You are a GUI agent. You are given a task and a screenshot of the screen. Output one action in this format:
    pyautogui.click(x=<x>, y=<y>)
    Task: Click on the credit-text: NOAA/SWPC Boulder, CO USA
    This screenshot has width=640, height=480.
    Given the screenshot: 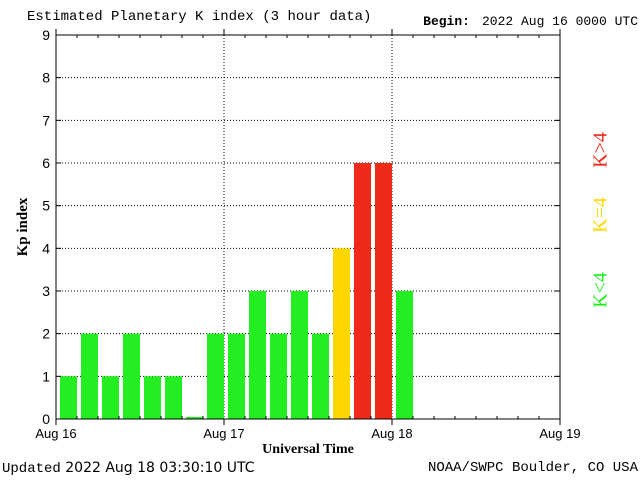 What is the action you would take?
    pyautogui.click(x=532, y=468)
    